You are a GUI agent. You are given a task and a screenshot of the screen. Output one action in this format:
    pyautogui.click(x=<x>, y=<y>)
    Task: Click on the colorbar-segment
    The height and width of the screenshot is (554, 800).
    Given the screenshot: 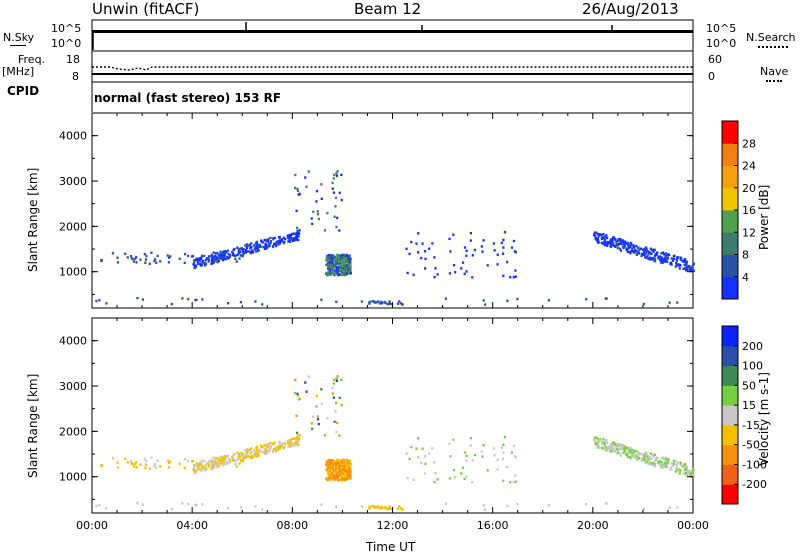 What is the action you would take?
    pyautogui.click(x=730, y=221)
    